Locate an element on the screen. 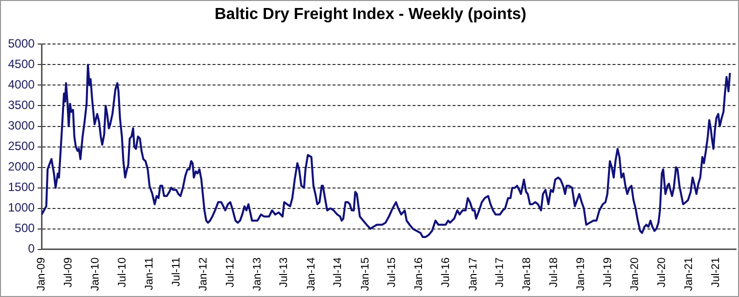  x-tick-label: Jan-12 is located at coordinates (203, 274).